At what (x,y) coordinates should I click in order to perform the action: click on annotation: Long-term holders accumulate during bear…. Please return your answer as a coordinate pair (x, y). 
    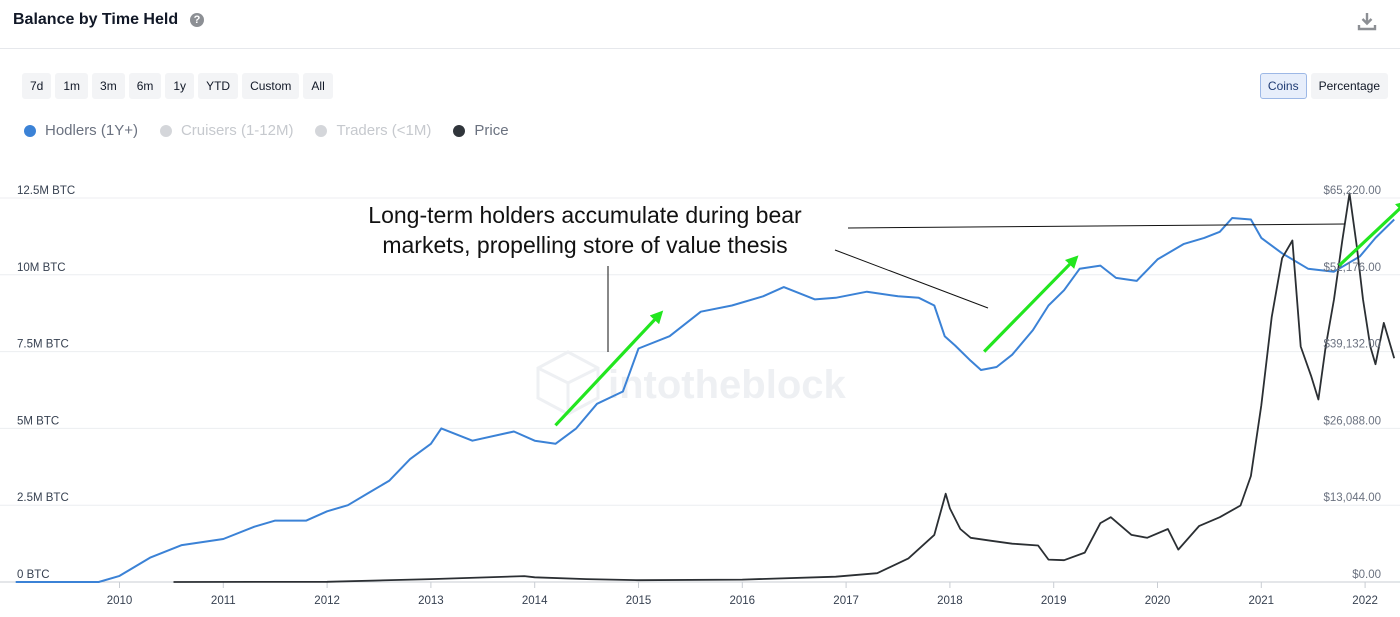
    Looking at the image, I should click on (585, 230).